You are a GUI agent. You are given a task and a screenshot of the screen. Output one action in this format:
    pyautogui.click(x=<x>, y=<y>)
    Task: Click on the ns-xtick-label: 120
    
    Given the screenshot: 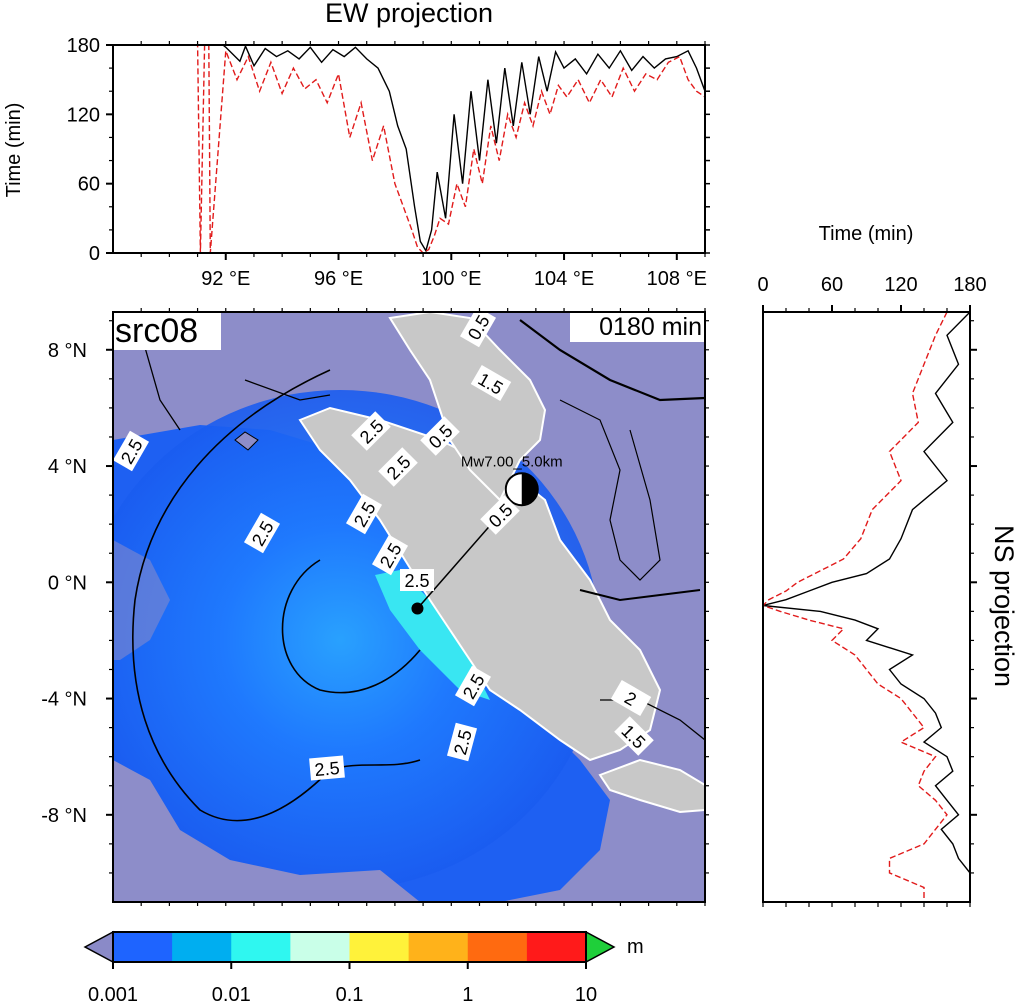 What is the action you would take?
    pyautogui.click(x=900, y=285)
    